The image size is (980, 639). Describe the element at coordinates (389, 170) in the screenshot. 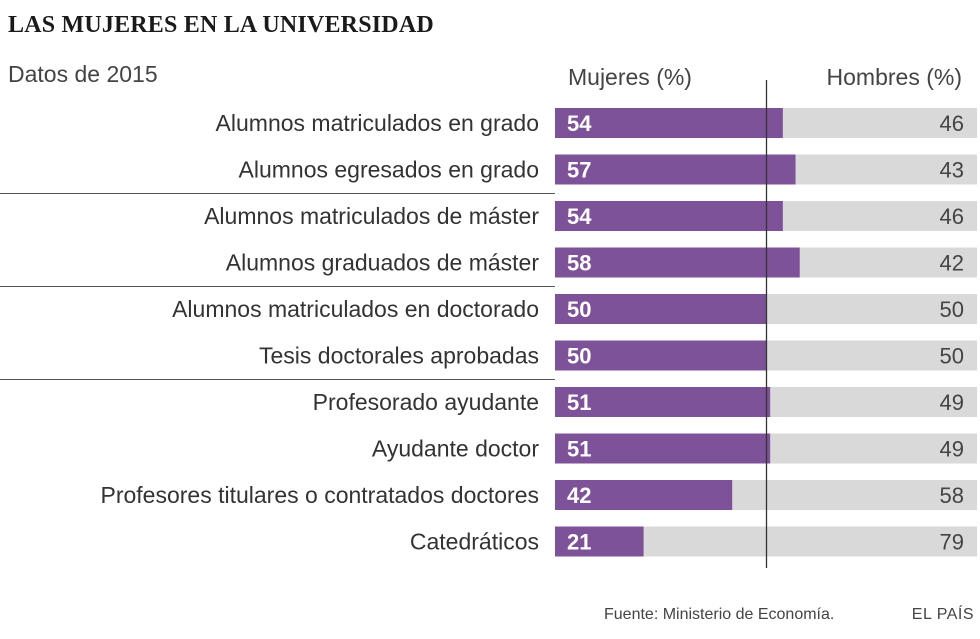

I see `category-label: Alumnos egresados en grado` at that location.